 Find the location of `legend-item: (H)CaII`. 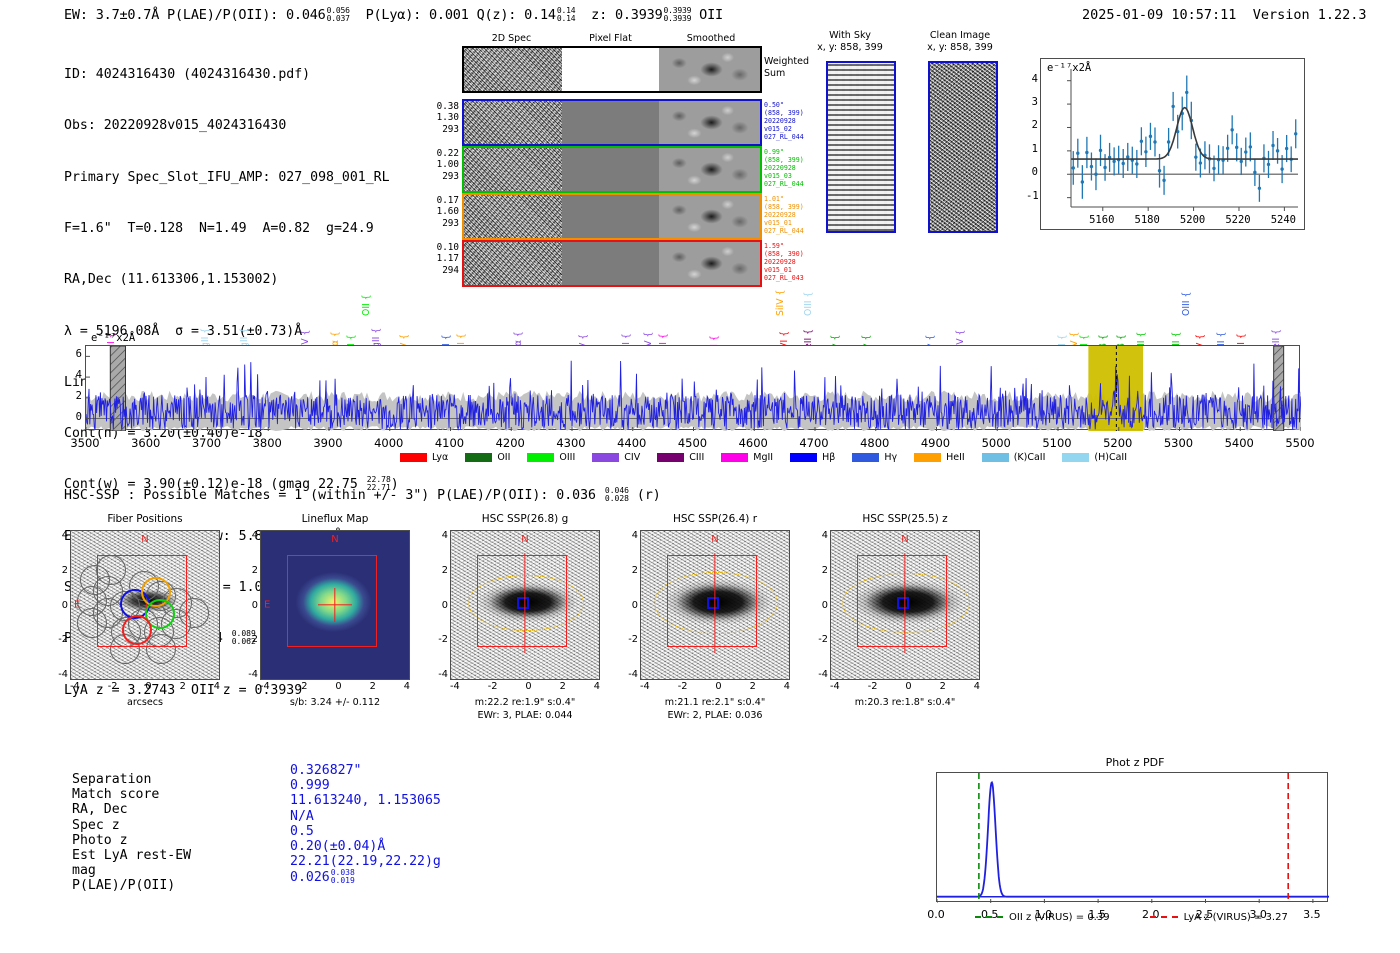

legend-item: (H)CaII is located at coordinates (1094, 457).